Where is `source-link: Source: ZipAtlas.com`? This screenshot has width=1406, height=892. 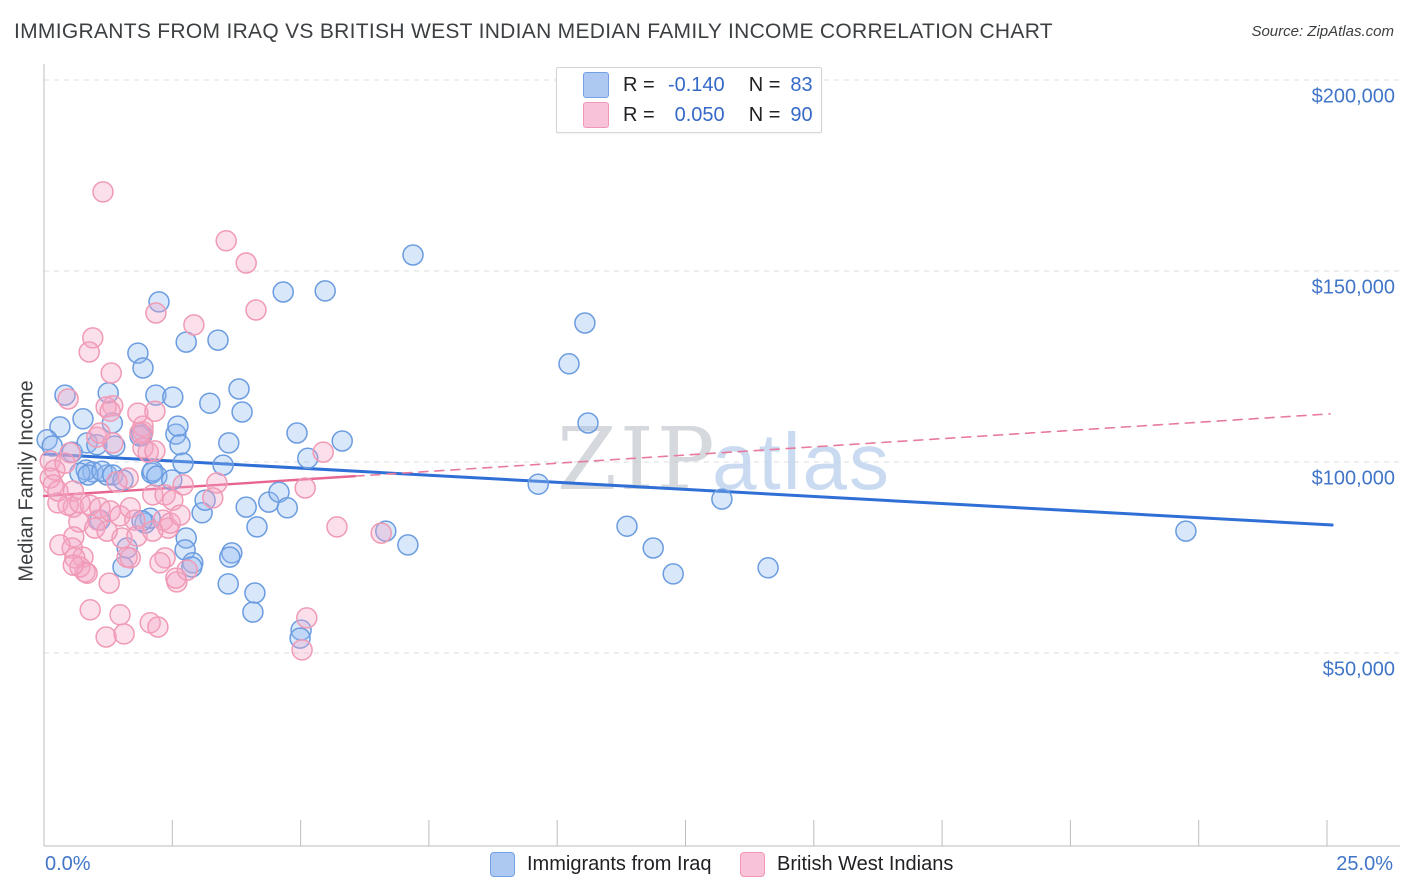
source-link: Source: ZipAtlas.com is located at coordinates (1322, 31).